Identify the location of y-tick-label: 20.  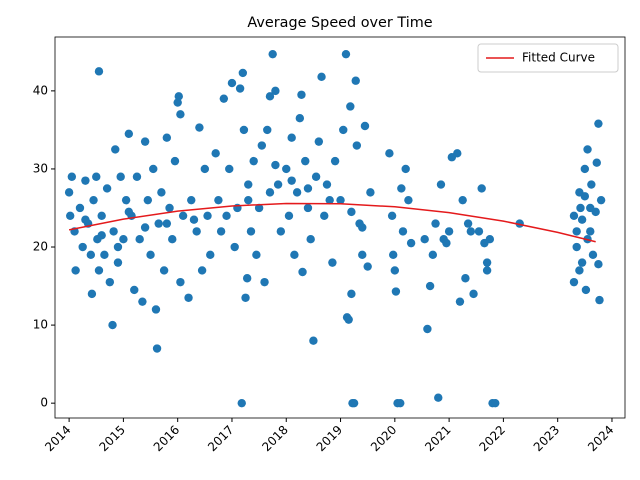
(40, 247).